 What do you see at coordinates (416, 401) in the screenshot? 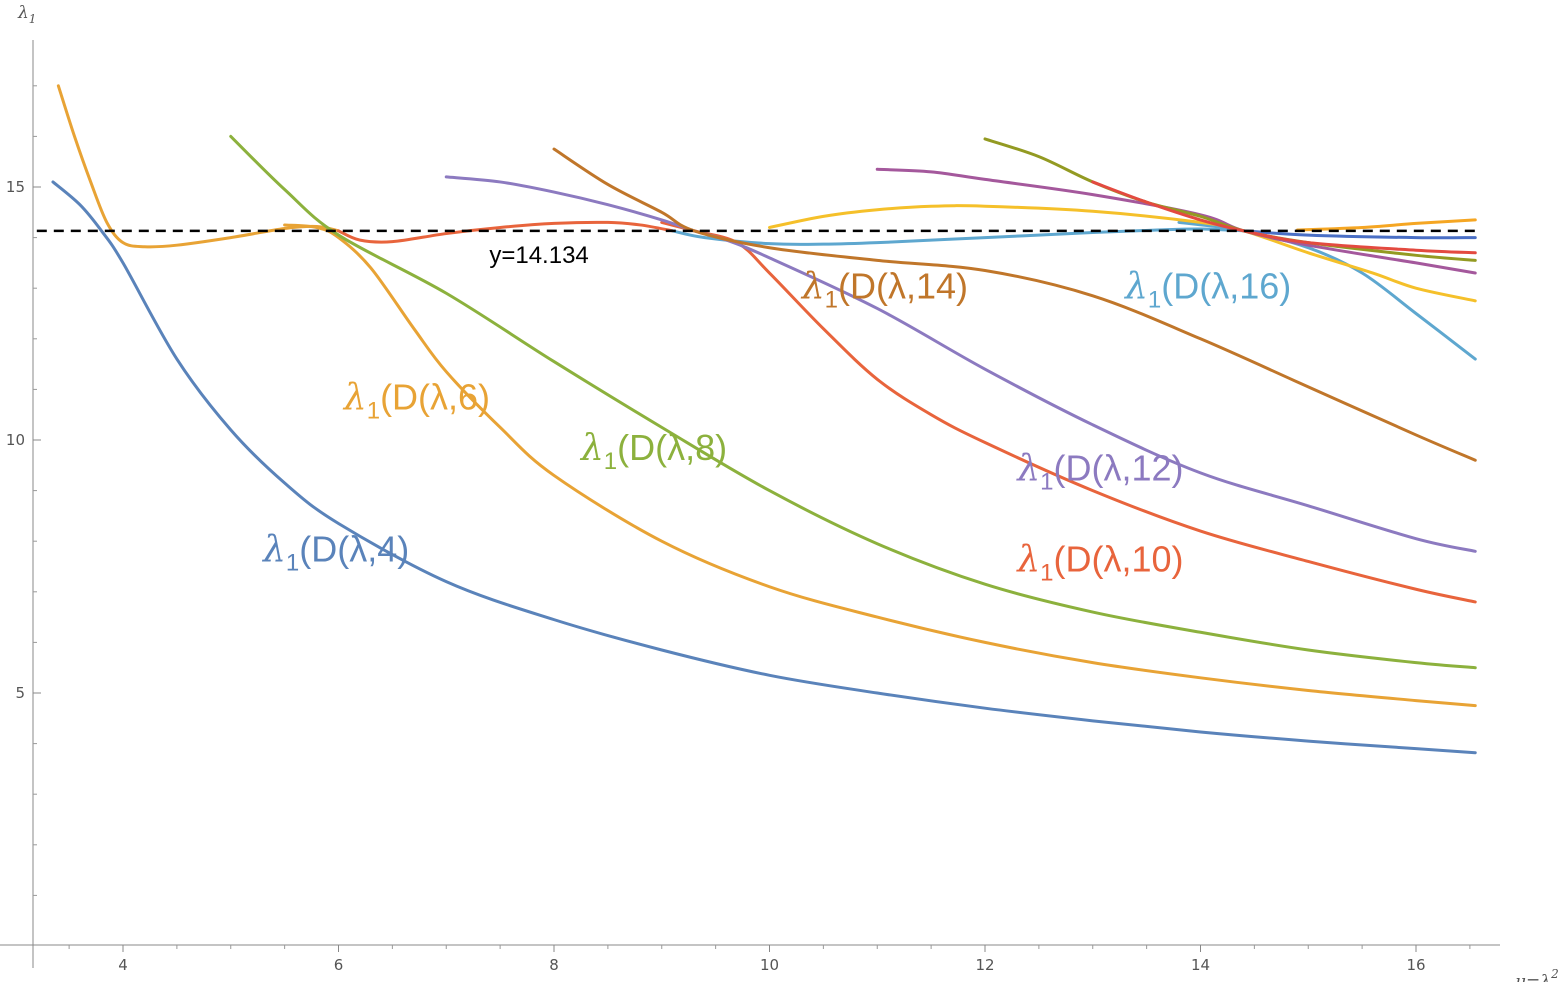
I see `curve-label-curve-6: λ1(D(λ,6)` at bounding box center [416, 401].